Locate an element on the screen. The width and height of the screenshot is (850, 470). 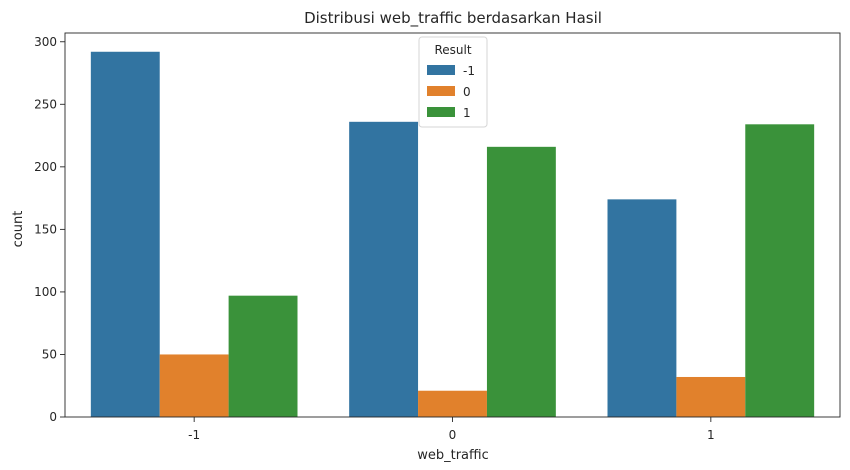
legend-title: Result is located at coordinates (452, 50).